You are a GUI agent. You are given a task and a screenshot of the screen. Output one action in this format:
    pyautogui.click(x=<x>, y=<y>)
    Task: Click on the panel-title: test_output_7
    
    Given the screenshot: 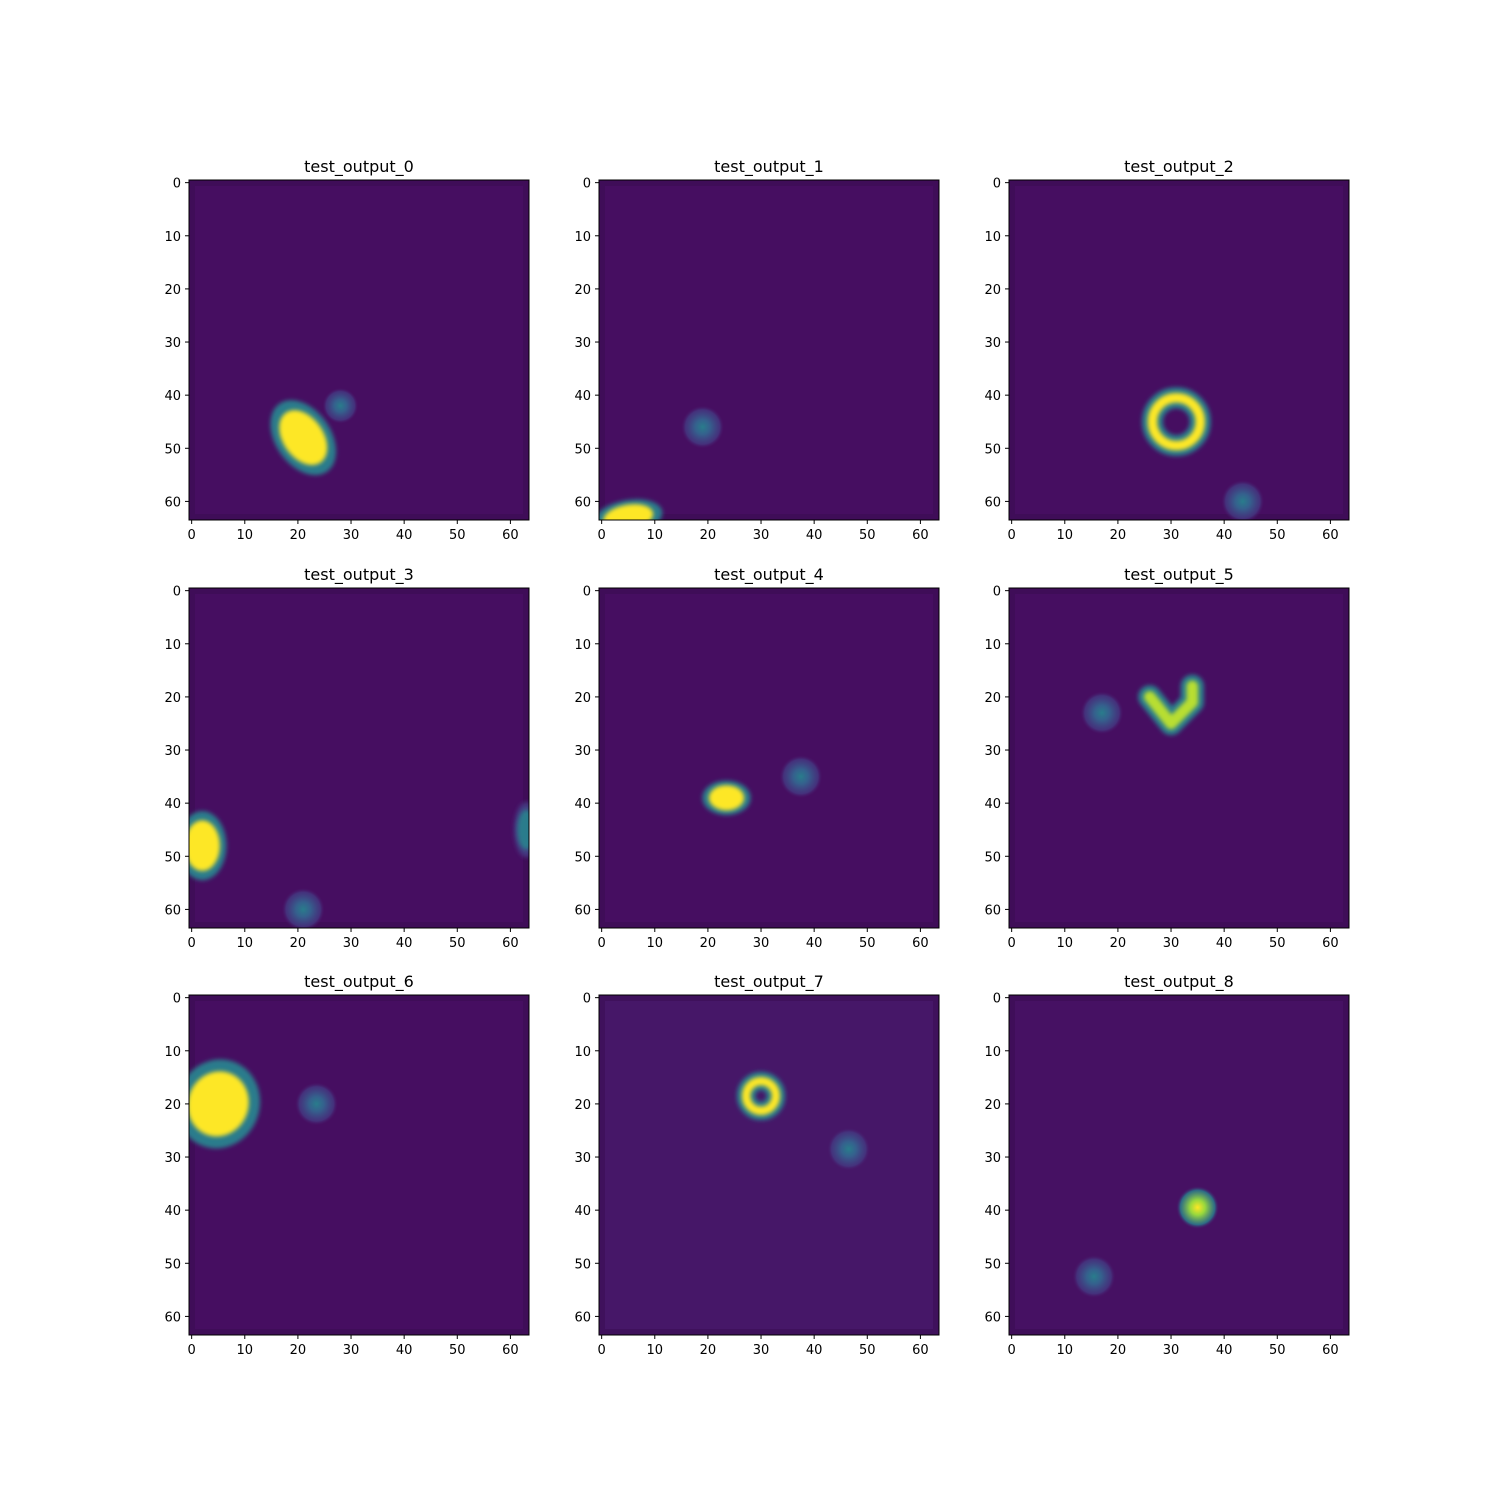 What is the action you would take?
    pyautogui.click(x=769, y=982)
    